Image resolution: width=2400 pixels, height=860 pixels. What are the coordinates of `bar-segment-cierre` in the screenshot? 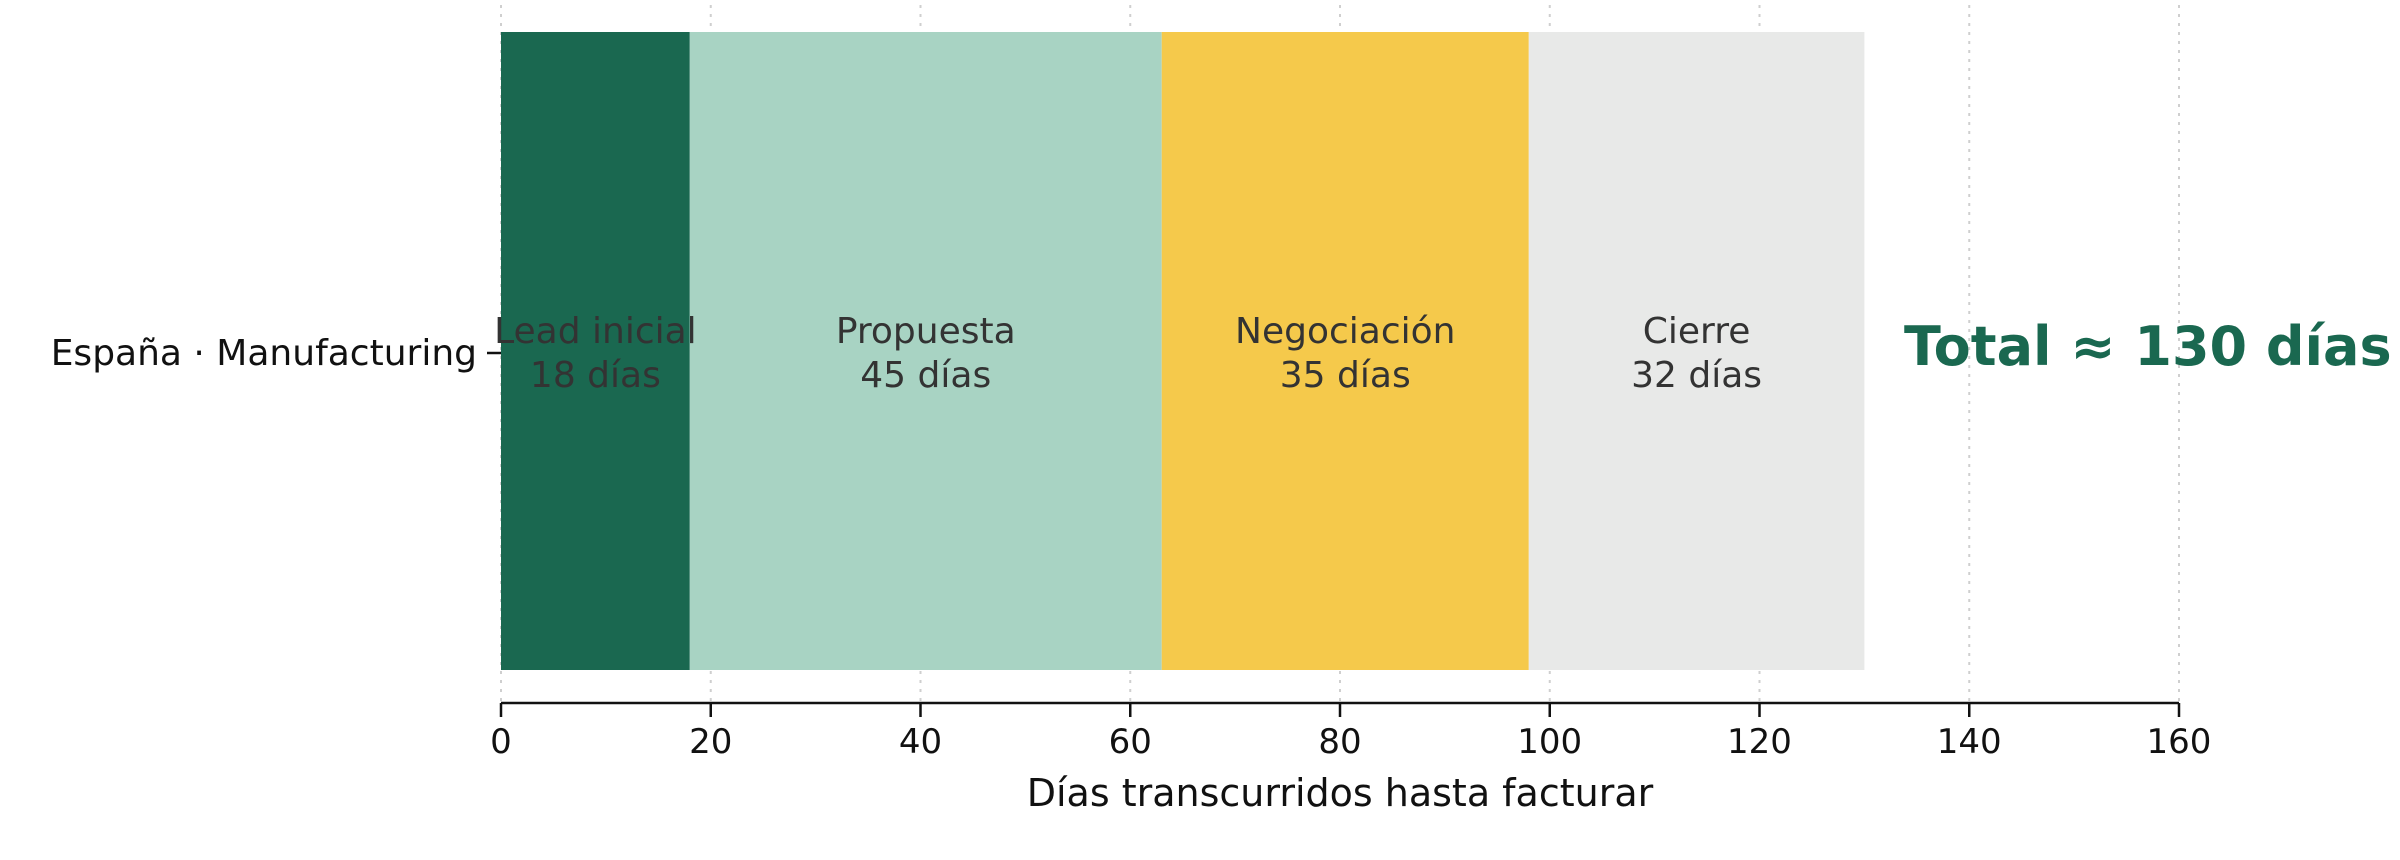 It's located at (1696, 351).